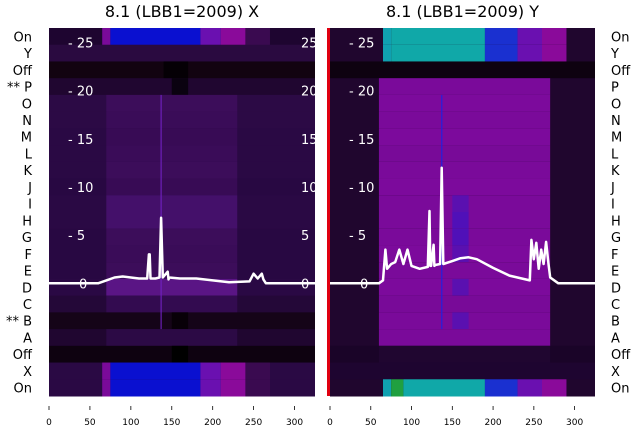  What do you see at coordinates (80, 92) in the screenshot?
I see `y-tick-label: - 20` at bounding box center [80, 92].